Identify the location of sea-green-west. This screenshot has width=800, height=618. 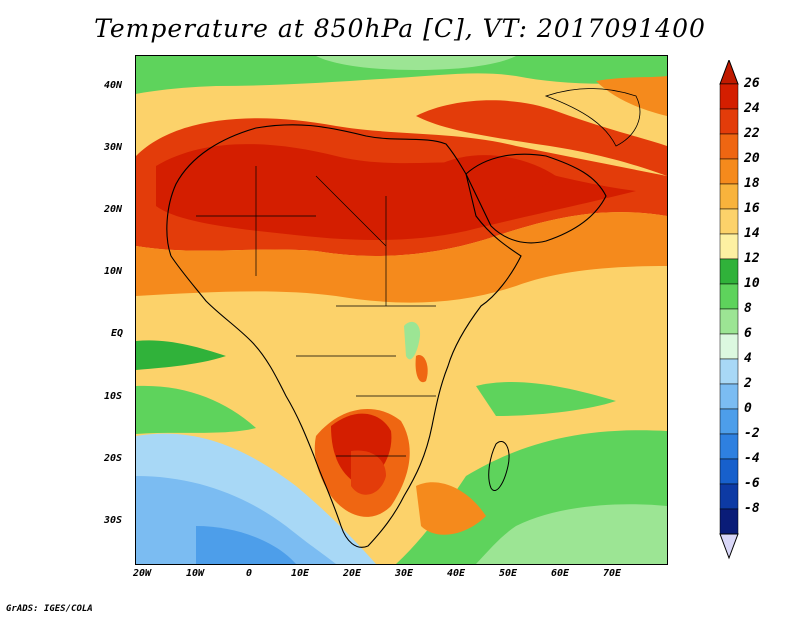
(196, 409).